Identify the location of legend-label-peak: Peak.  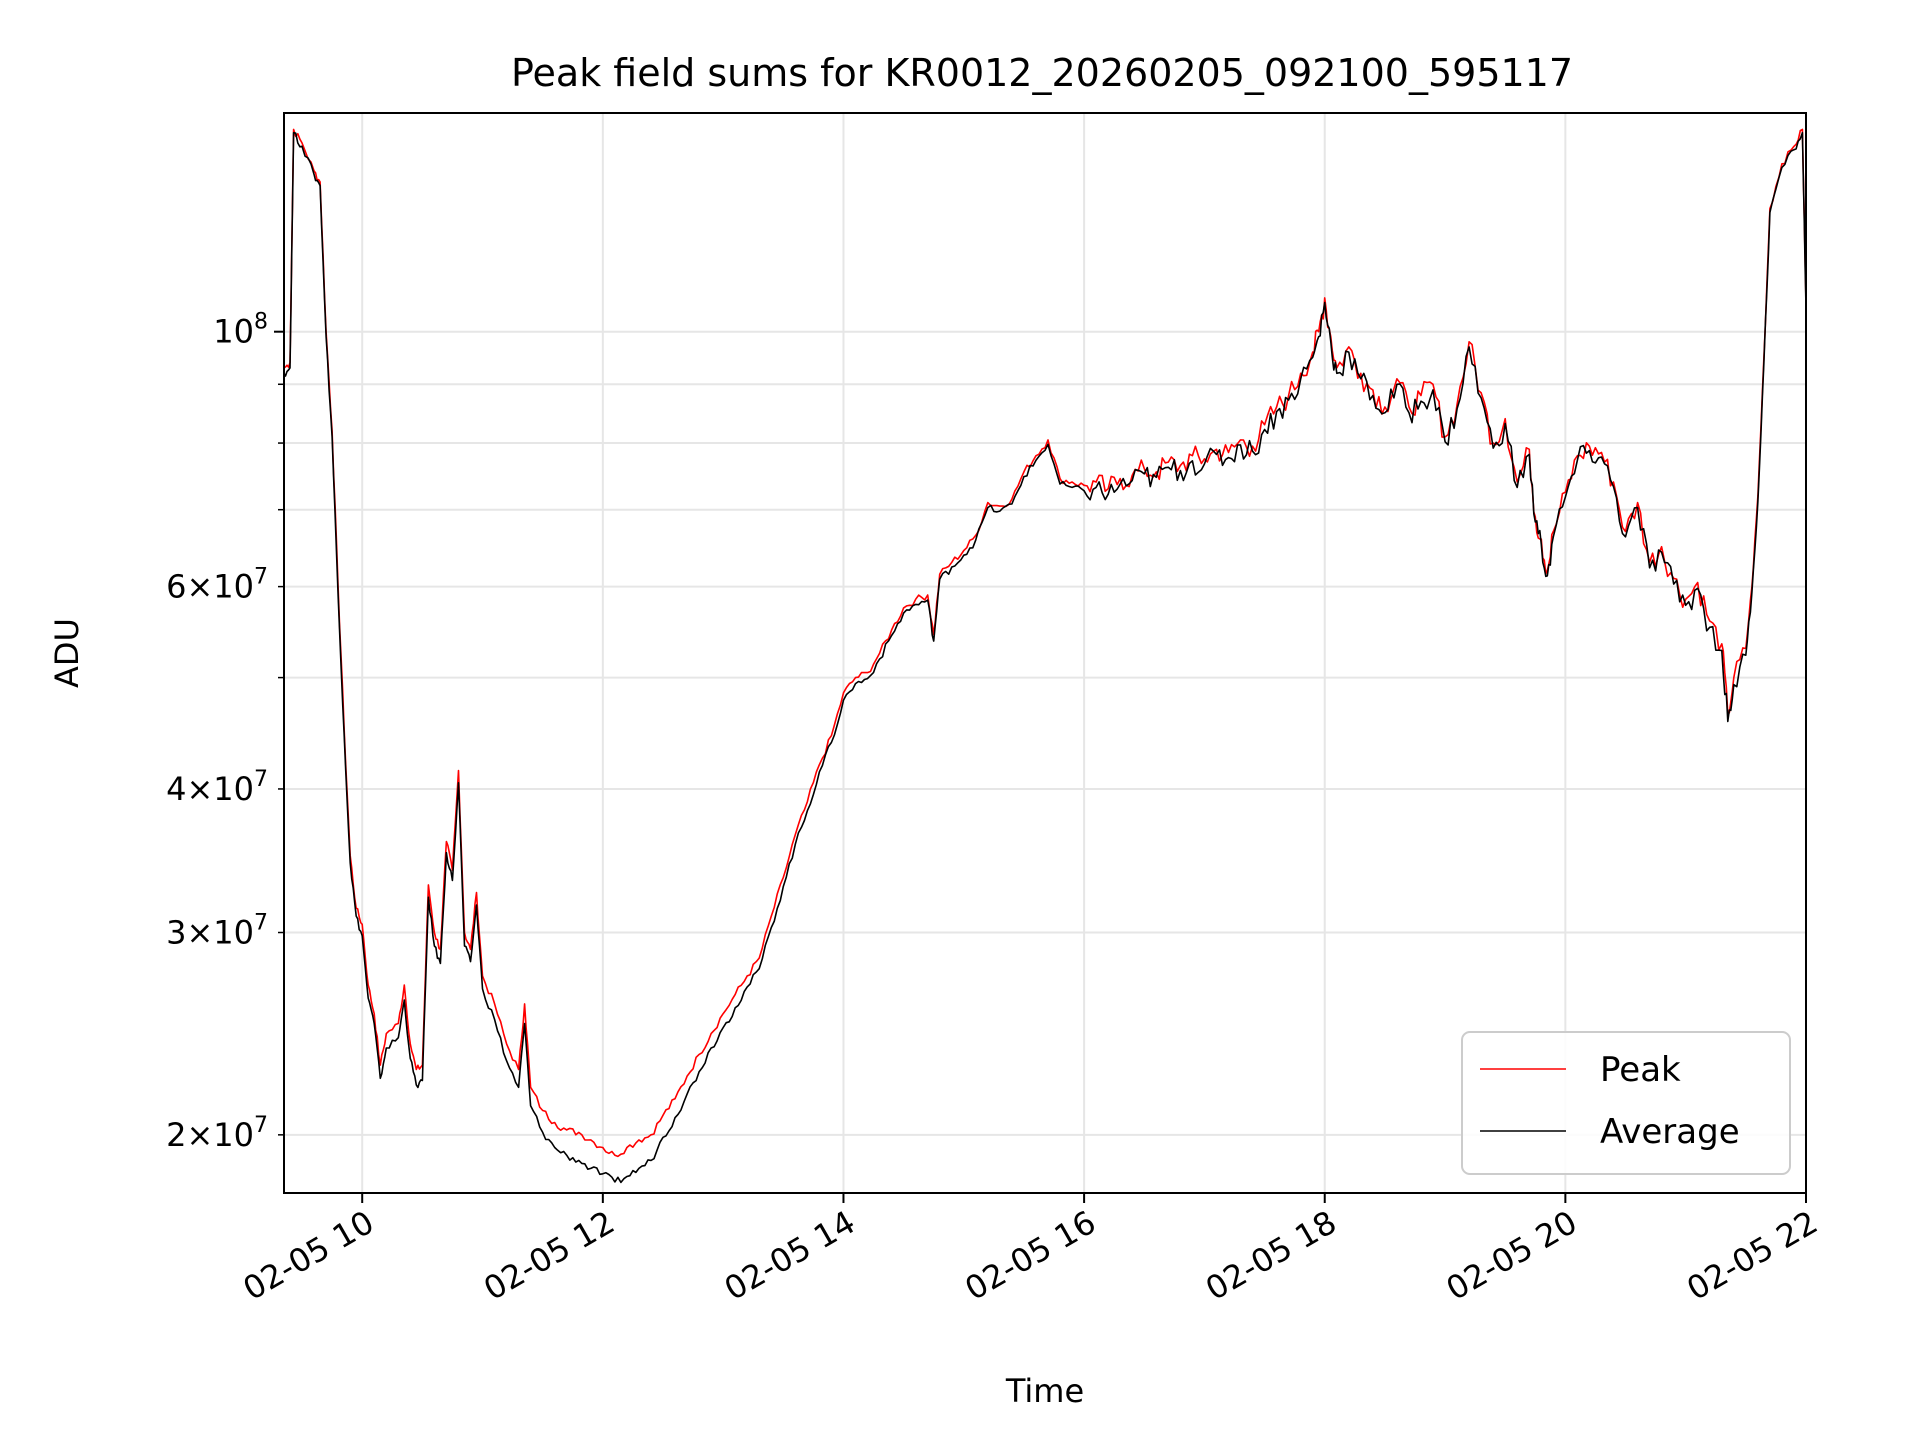
(1640, 1070).